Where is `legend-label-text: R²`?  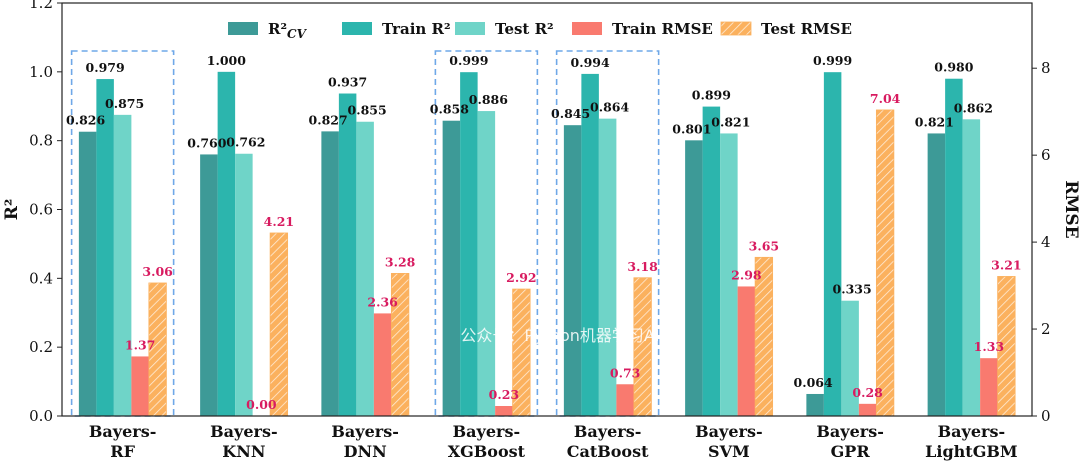
legend-label-text: R² is located at coordinates (277, 29).